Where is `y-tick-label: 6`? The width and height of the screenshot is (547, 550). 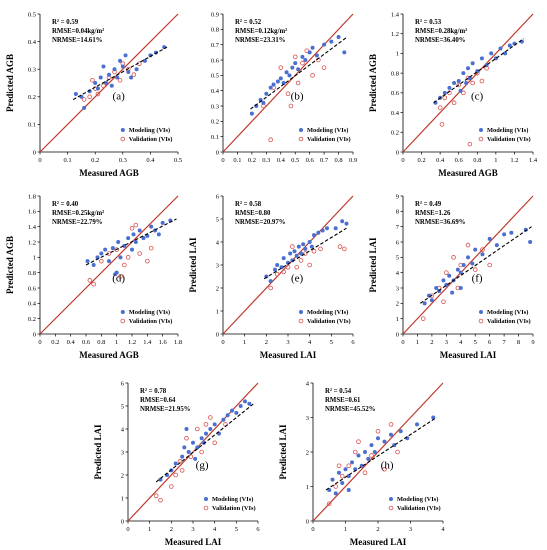
y-tick-label: 6 is located at coordinates (398, 242).